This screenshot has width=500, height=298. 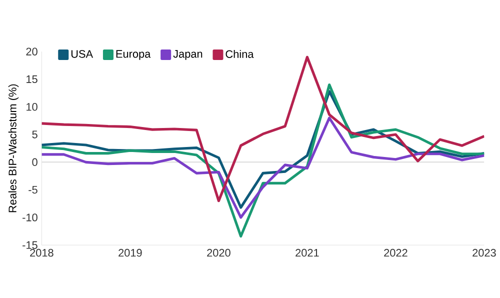 I want to click on y-tick-label: 15, so click(x=32, y=80).